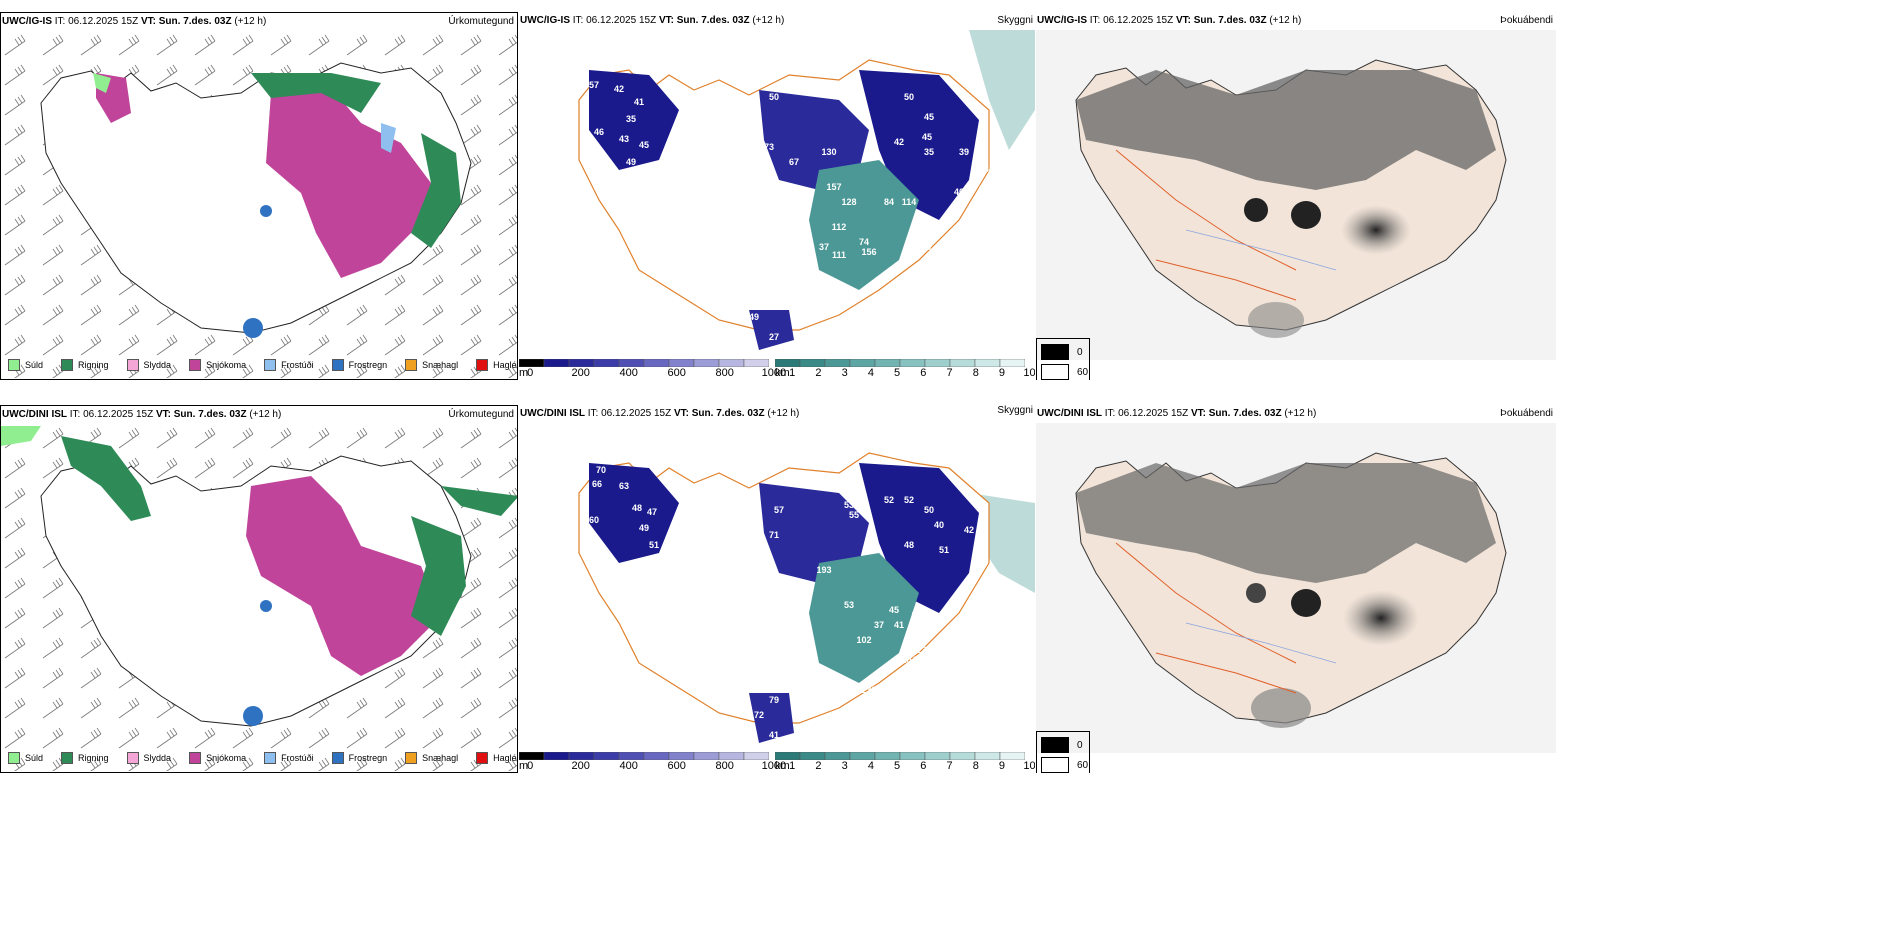 This screenshot has width=1900, height=950. Describe the element at coordinates (1526, 413) in the screenshot. I see `panel-variable-name: Þokuábendi` at that location.